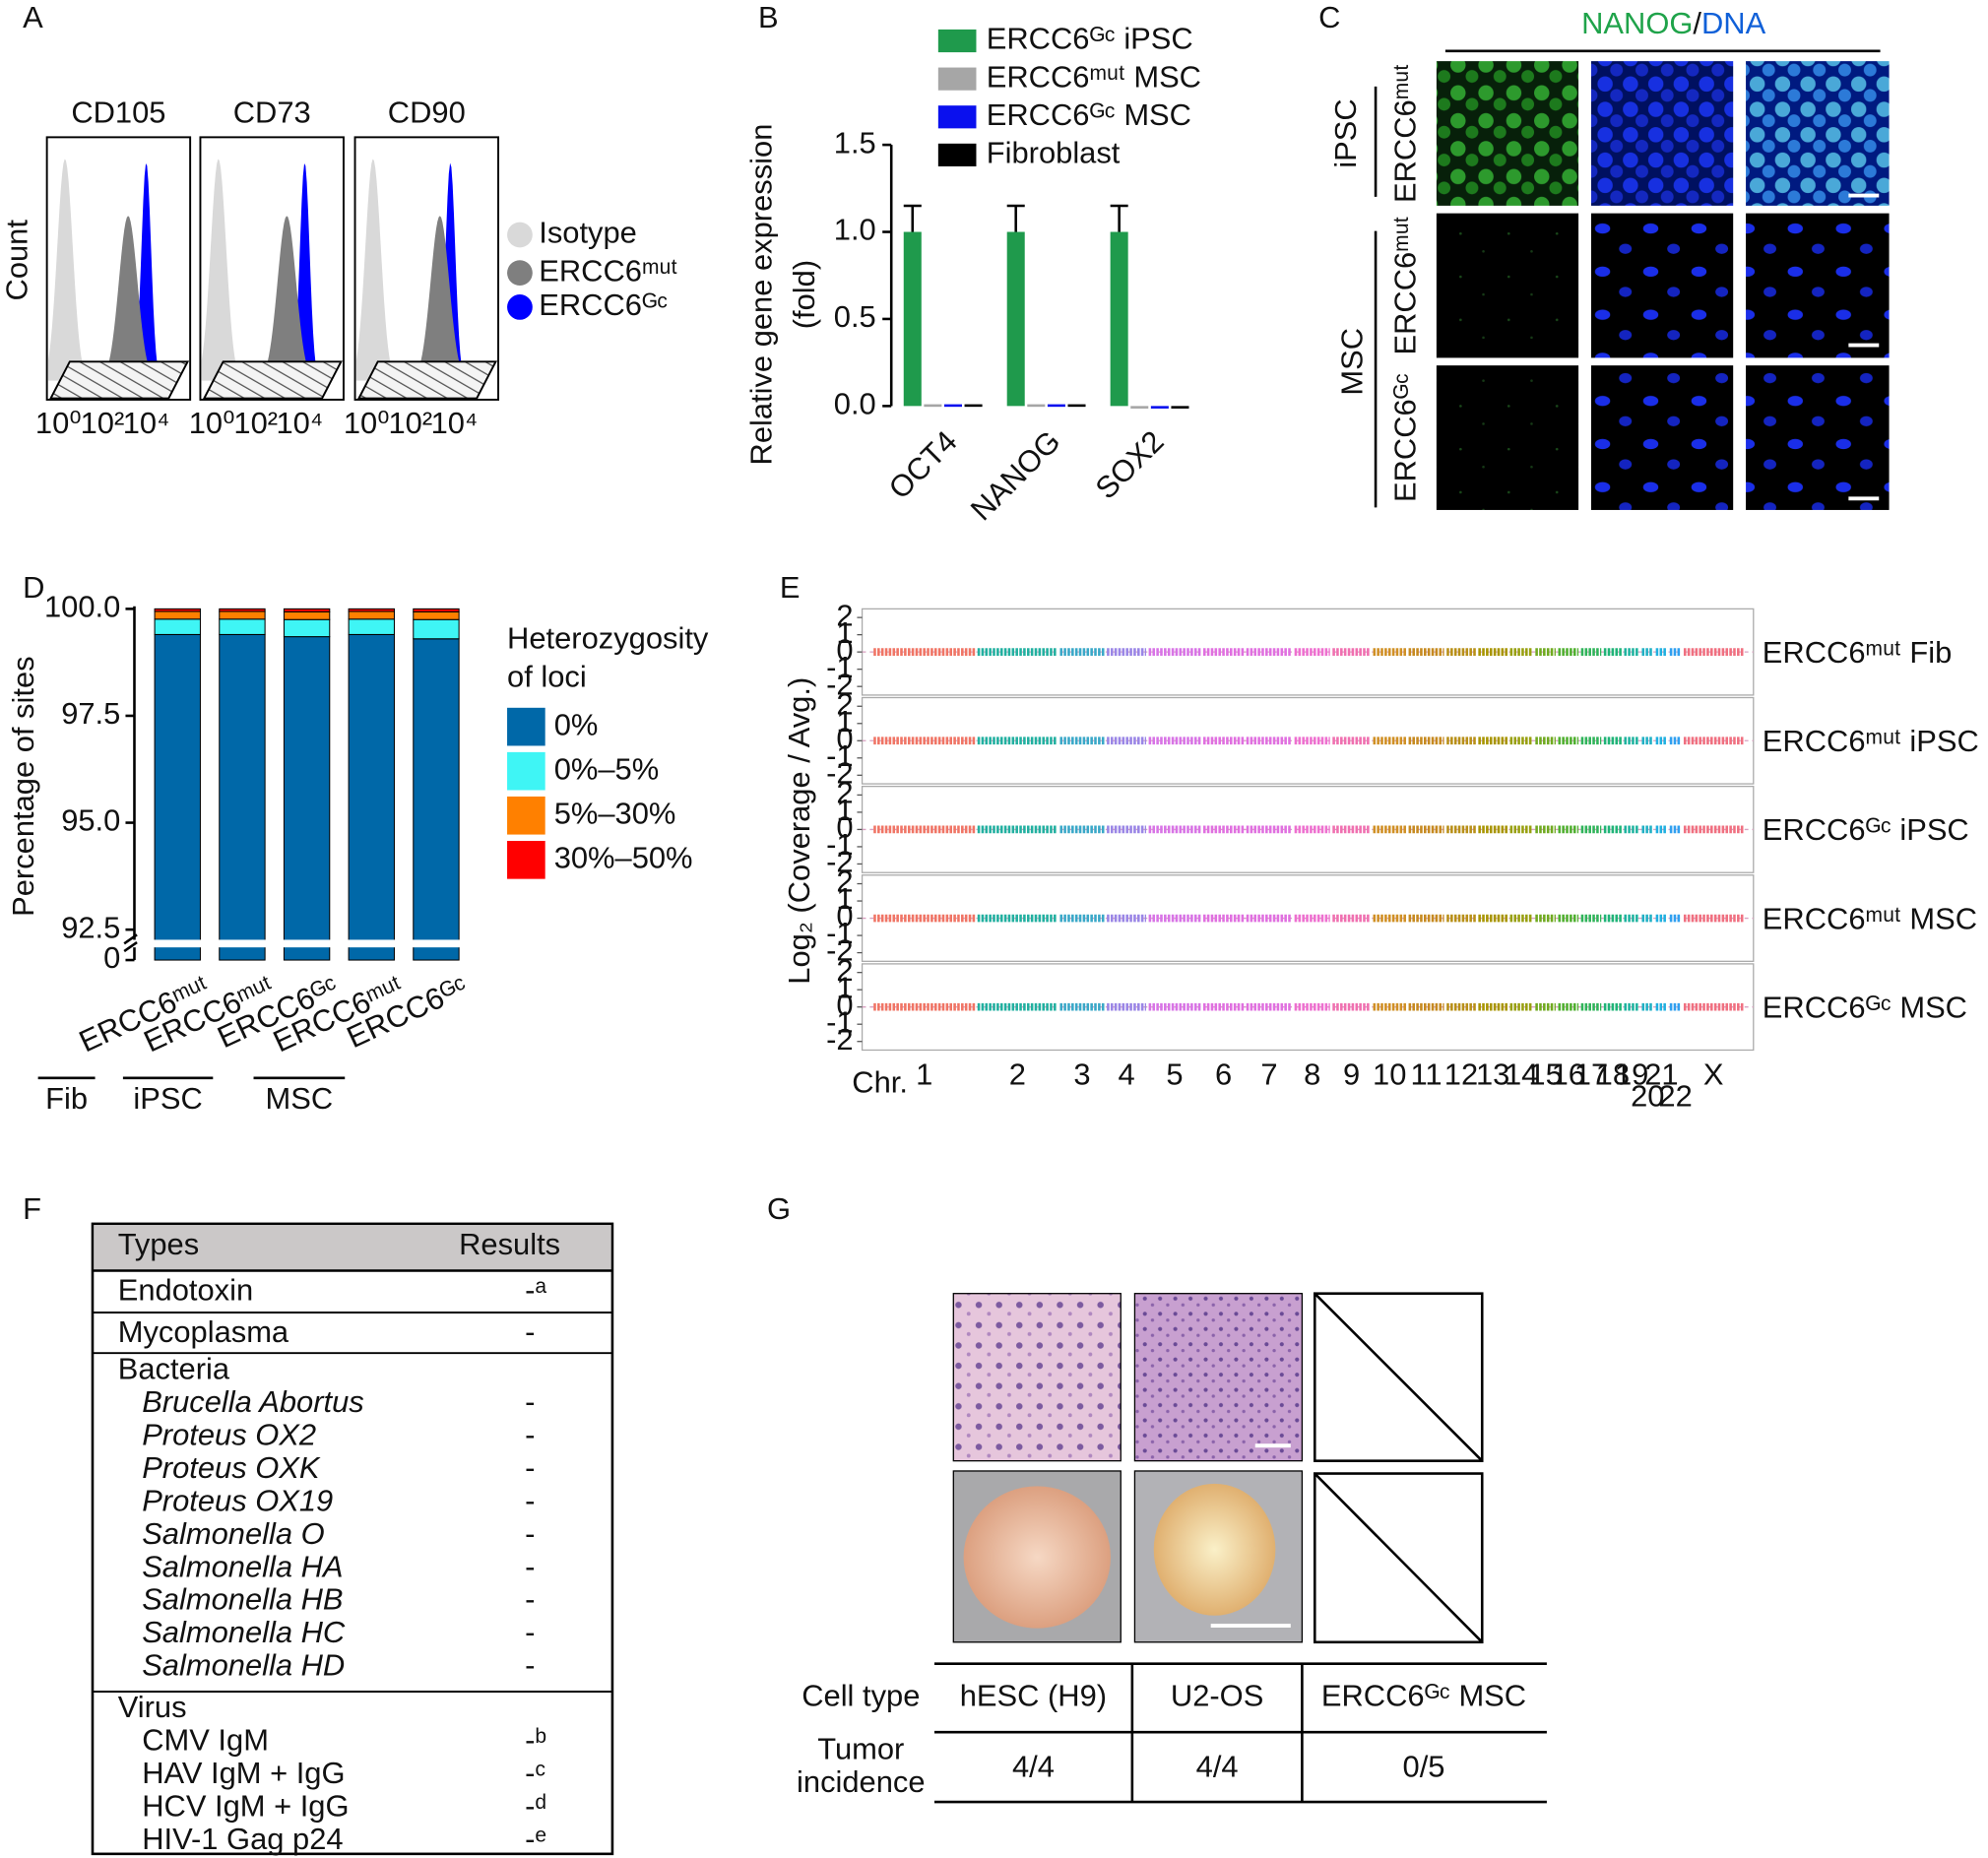 Image resolution: width=1988 pixels, height=1858 pixels. What do you see at coordinates (768, 17) in the screenshot?
I see `panel-label: B` at bounding box center [768, 17].